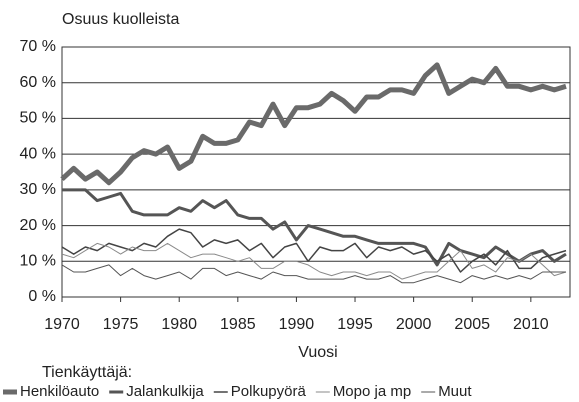 The image size is (579, 402). I want to click on x-tick-label: 2010, so click(531, 324).